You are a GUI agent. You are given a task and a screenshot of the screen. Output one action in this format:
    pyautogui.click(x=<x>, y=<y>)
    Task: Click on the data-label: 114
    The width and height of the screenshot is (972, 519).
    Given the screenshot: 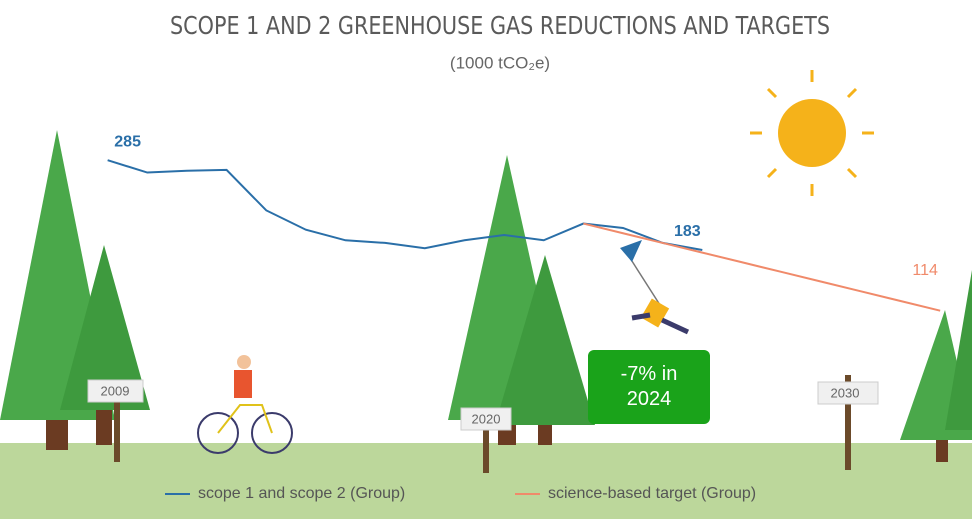 What is the action you would take?
    pyautogui.click(x=925, y=270)
    